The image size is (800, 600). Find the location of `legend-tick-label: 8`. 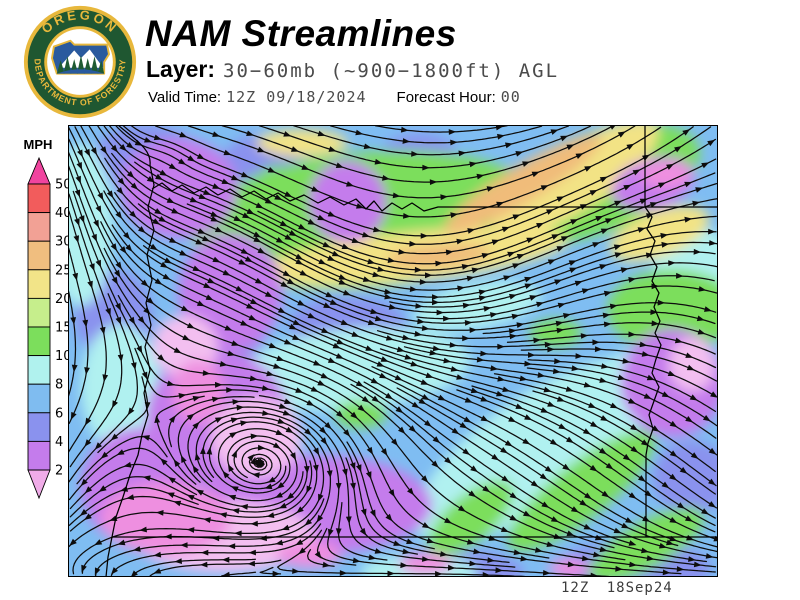

legend-tick-label: 8 is located at coordinates (59, 385).